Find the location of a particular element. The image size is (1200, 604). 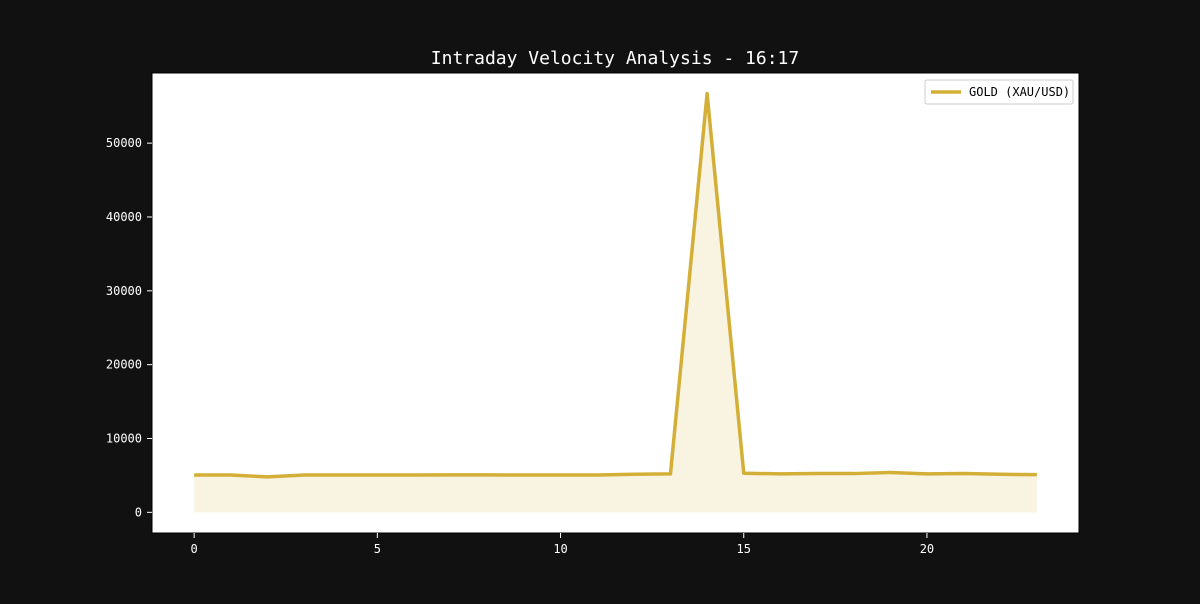

y-tick-label: 10000 is located at coordinates (124, 438).